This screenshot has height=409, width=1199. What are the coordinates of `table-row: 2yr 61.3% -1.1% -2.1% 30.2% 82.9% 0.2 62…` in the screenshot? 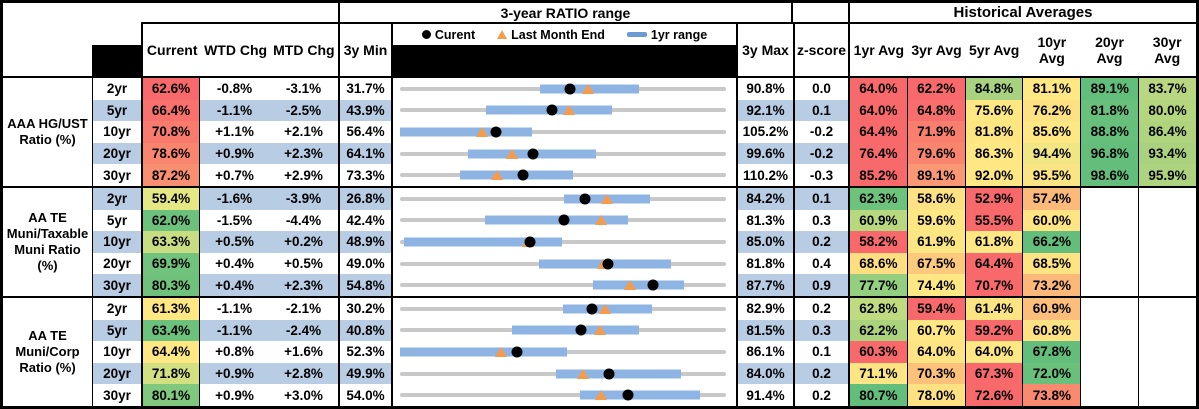 It's located at (644, 309).